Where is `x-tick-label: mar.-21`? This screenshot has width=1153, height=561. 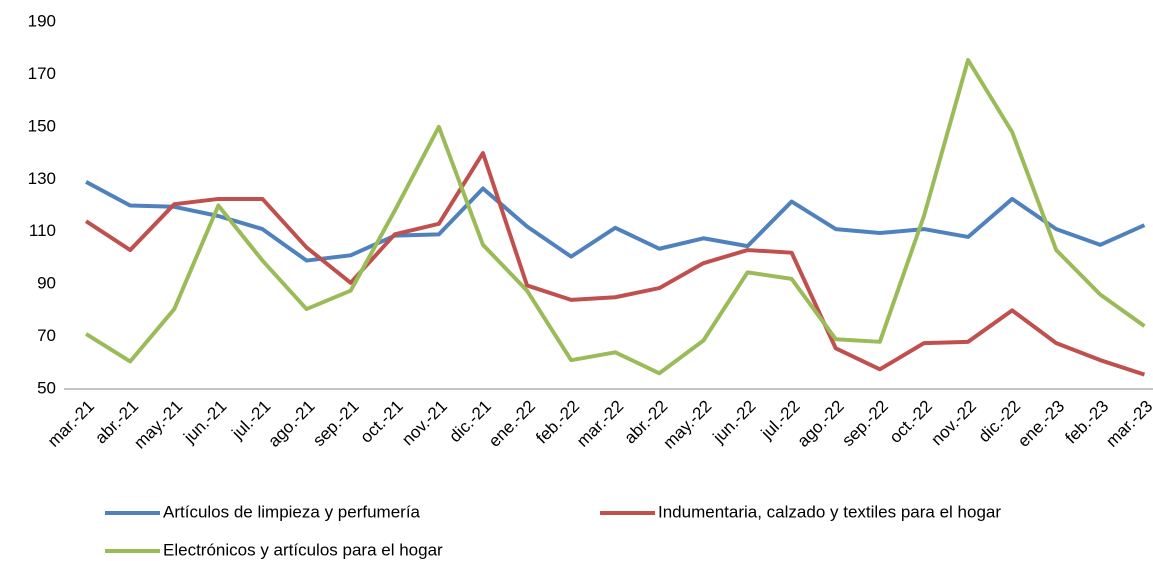
x-tick-label: mar.-21 is located at coordinates (71, 424).